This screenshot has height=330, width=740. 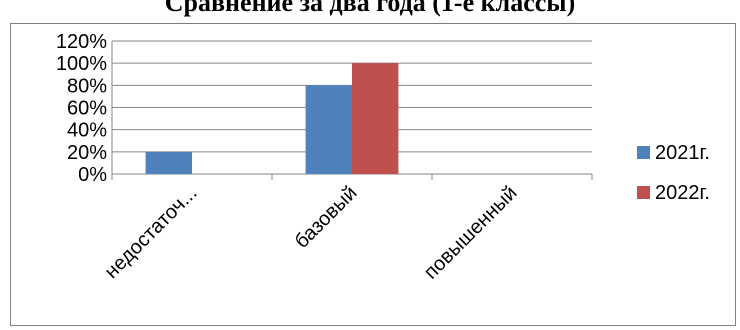 What do you see at coordinates (92, 175) in the screenshot?
I see `y-tick-label: 0%` at bounding box center [92, 175].